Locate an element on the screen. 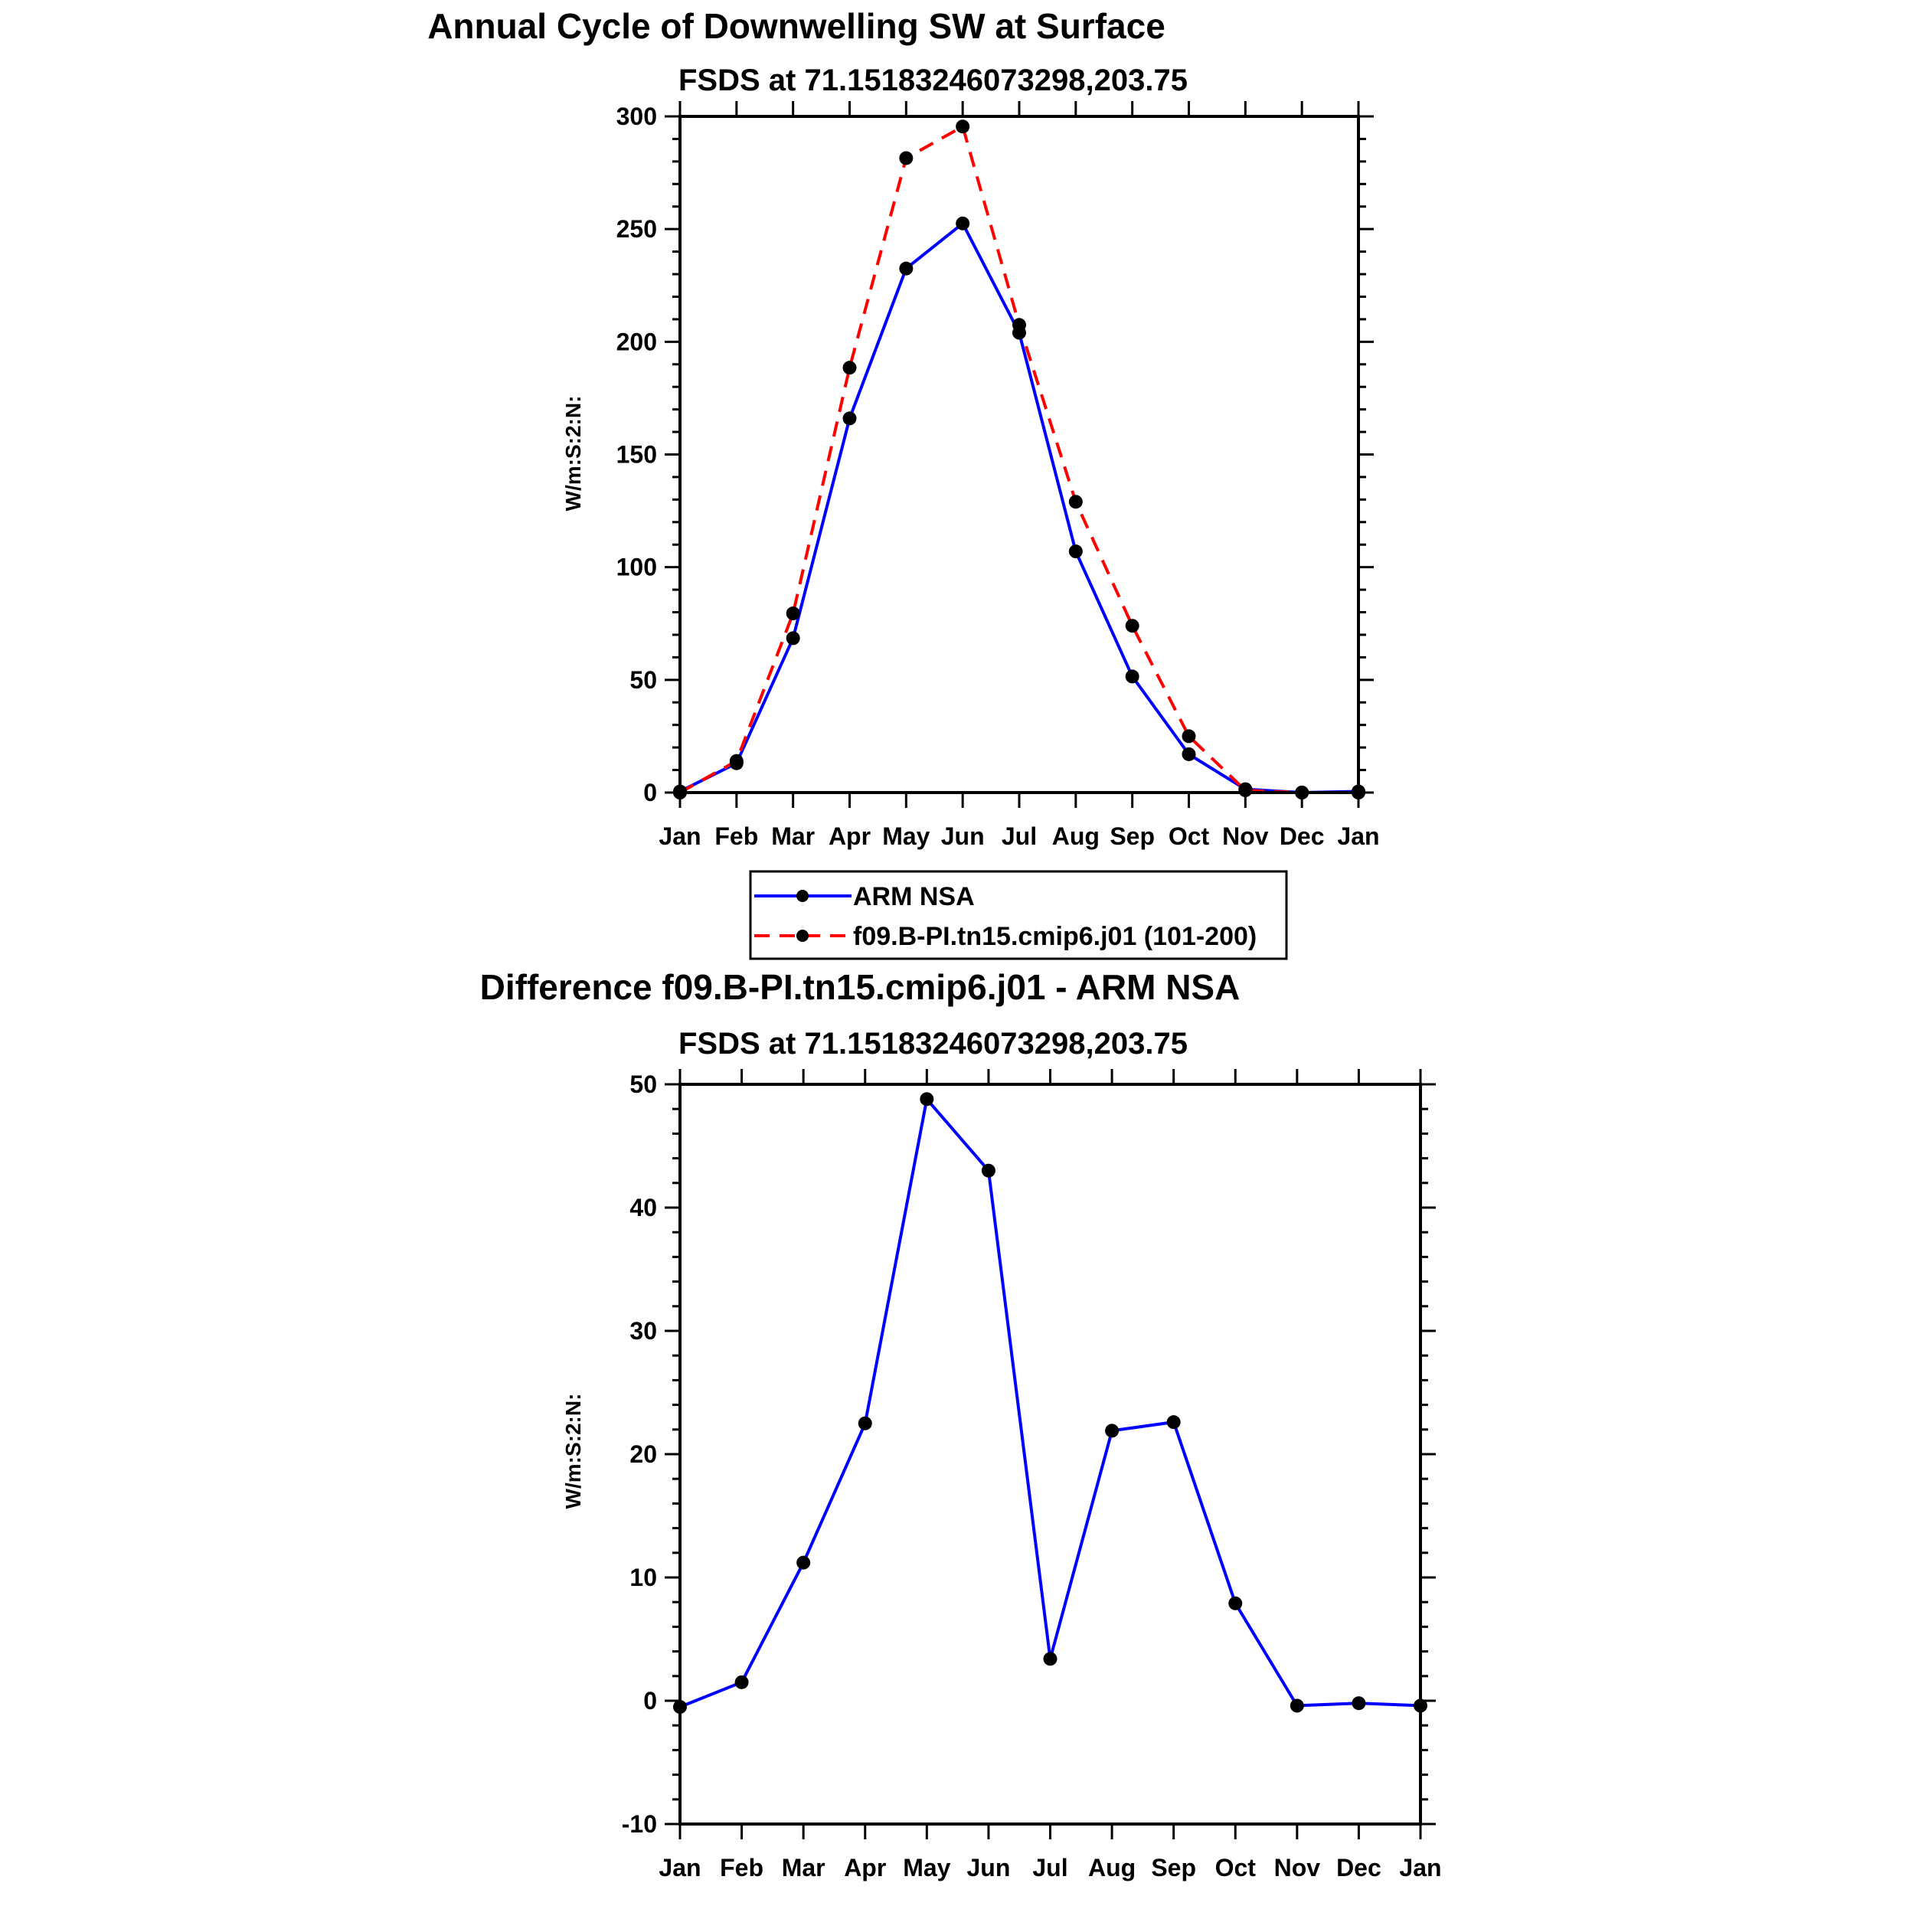  y-tick-label: -10 is located at coordinates (639, 1824).